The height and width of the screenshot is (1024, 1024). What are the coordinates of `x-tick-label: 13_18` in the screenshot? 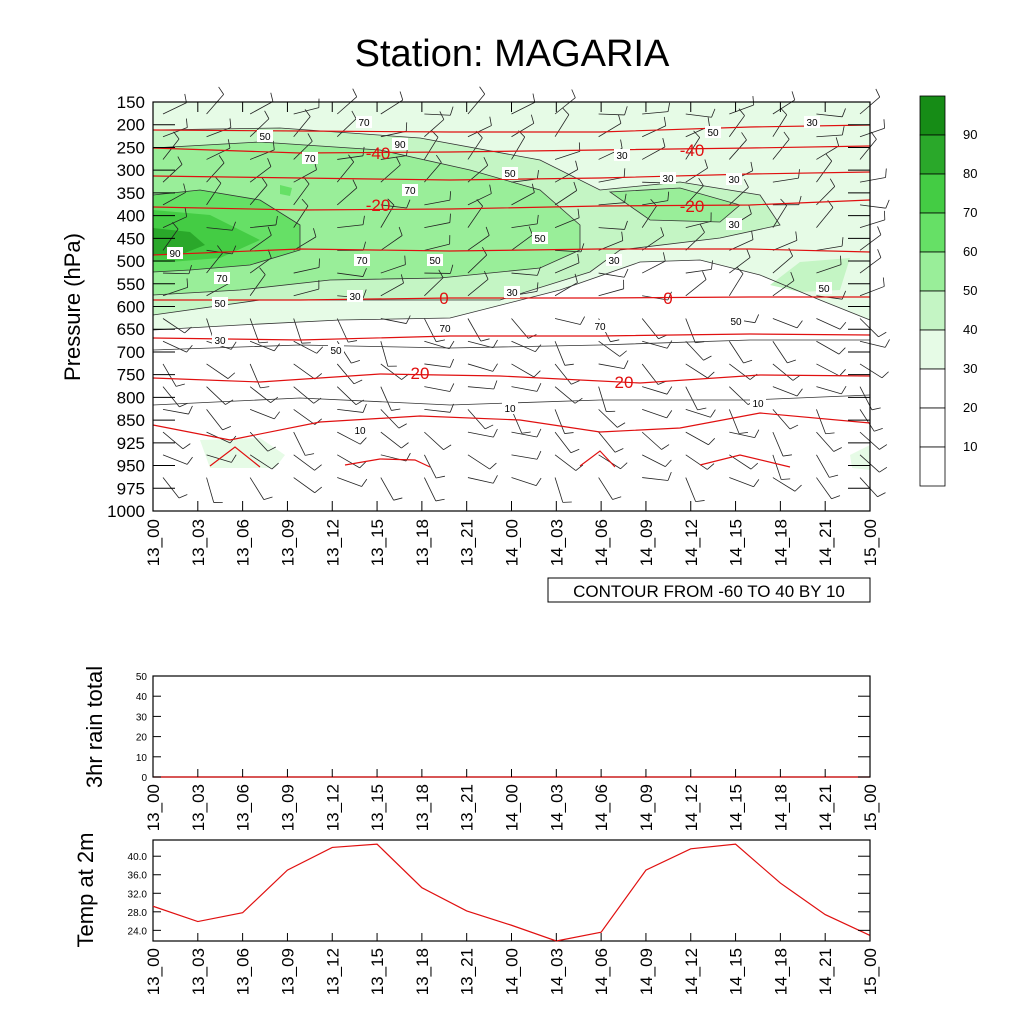 It's located at (422, 807).